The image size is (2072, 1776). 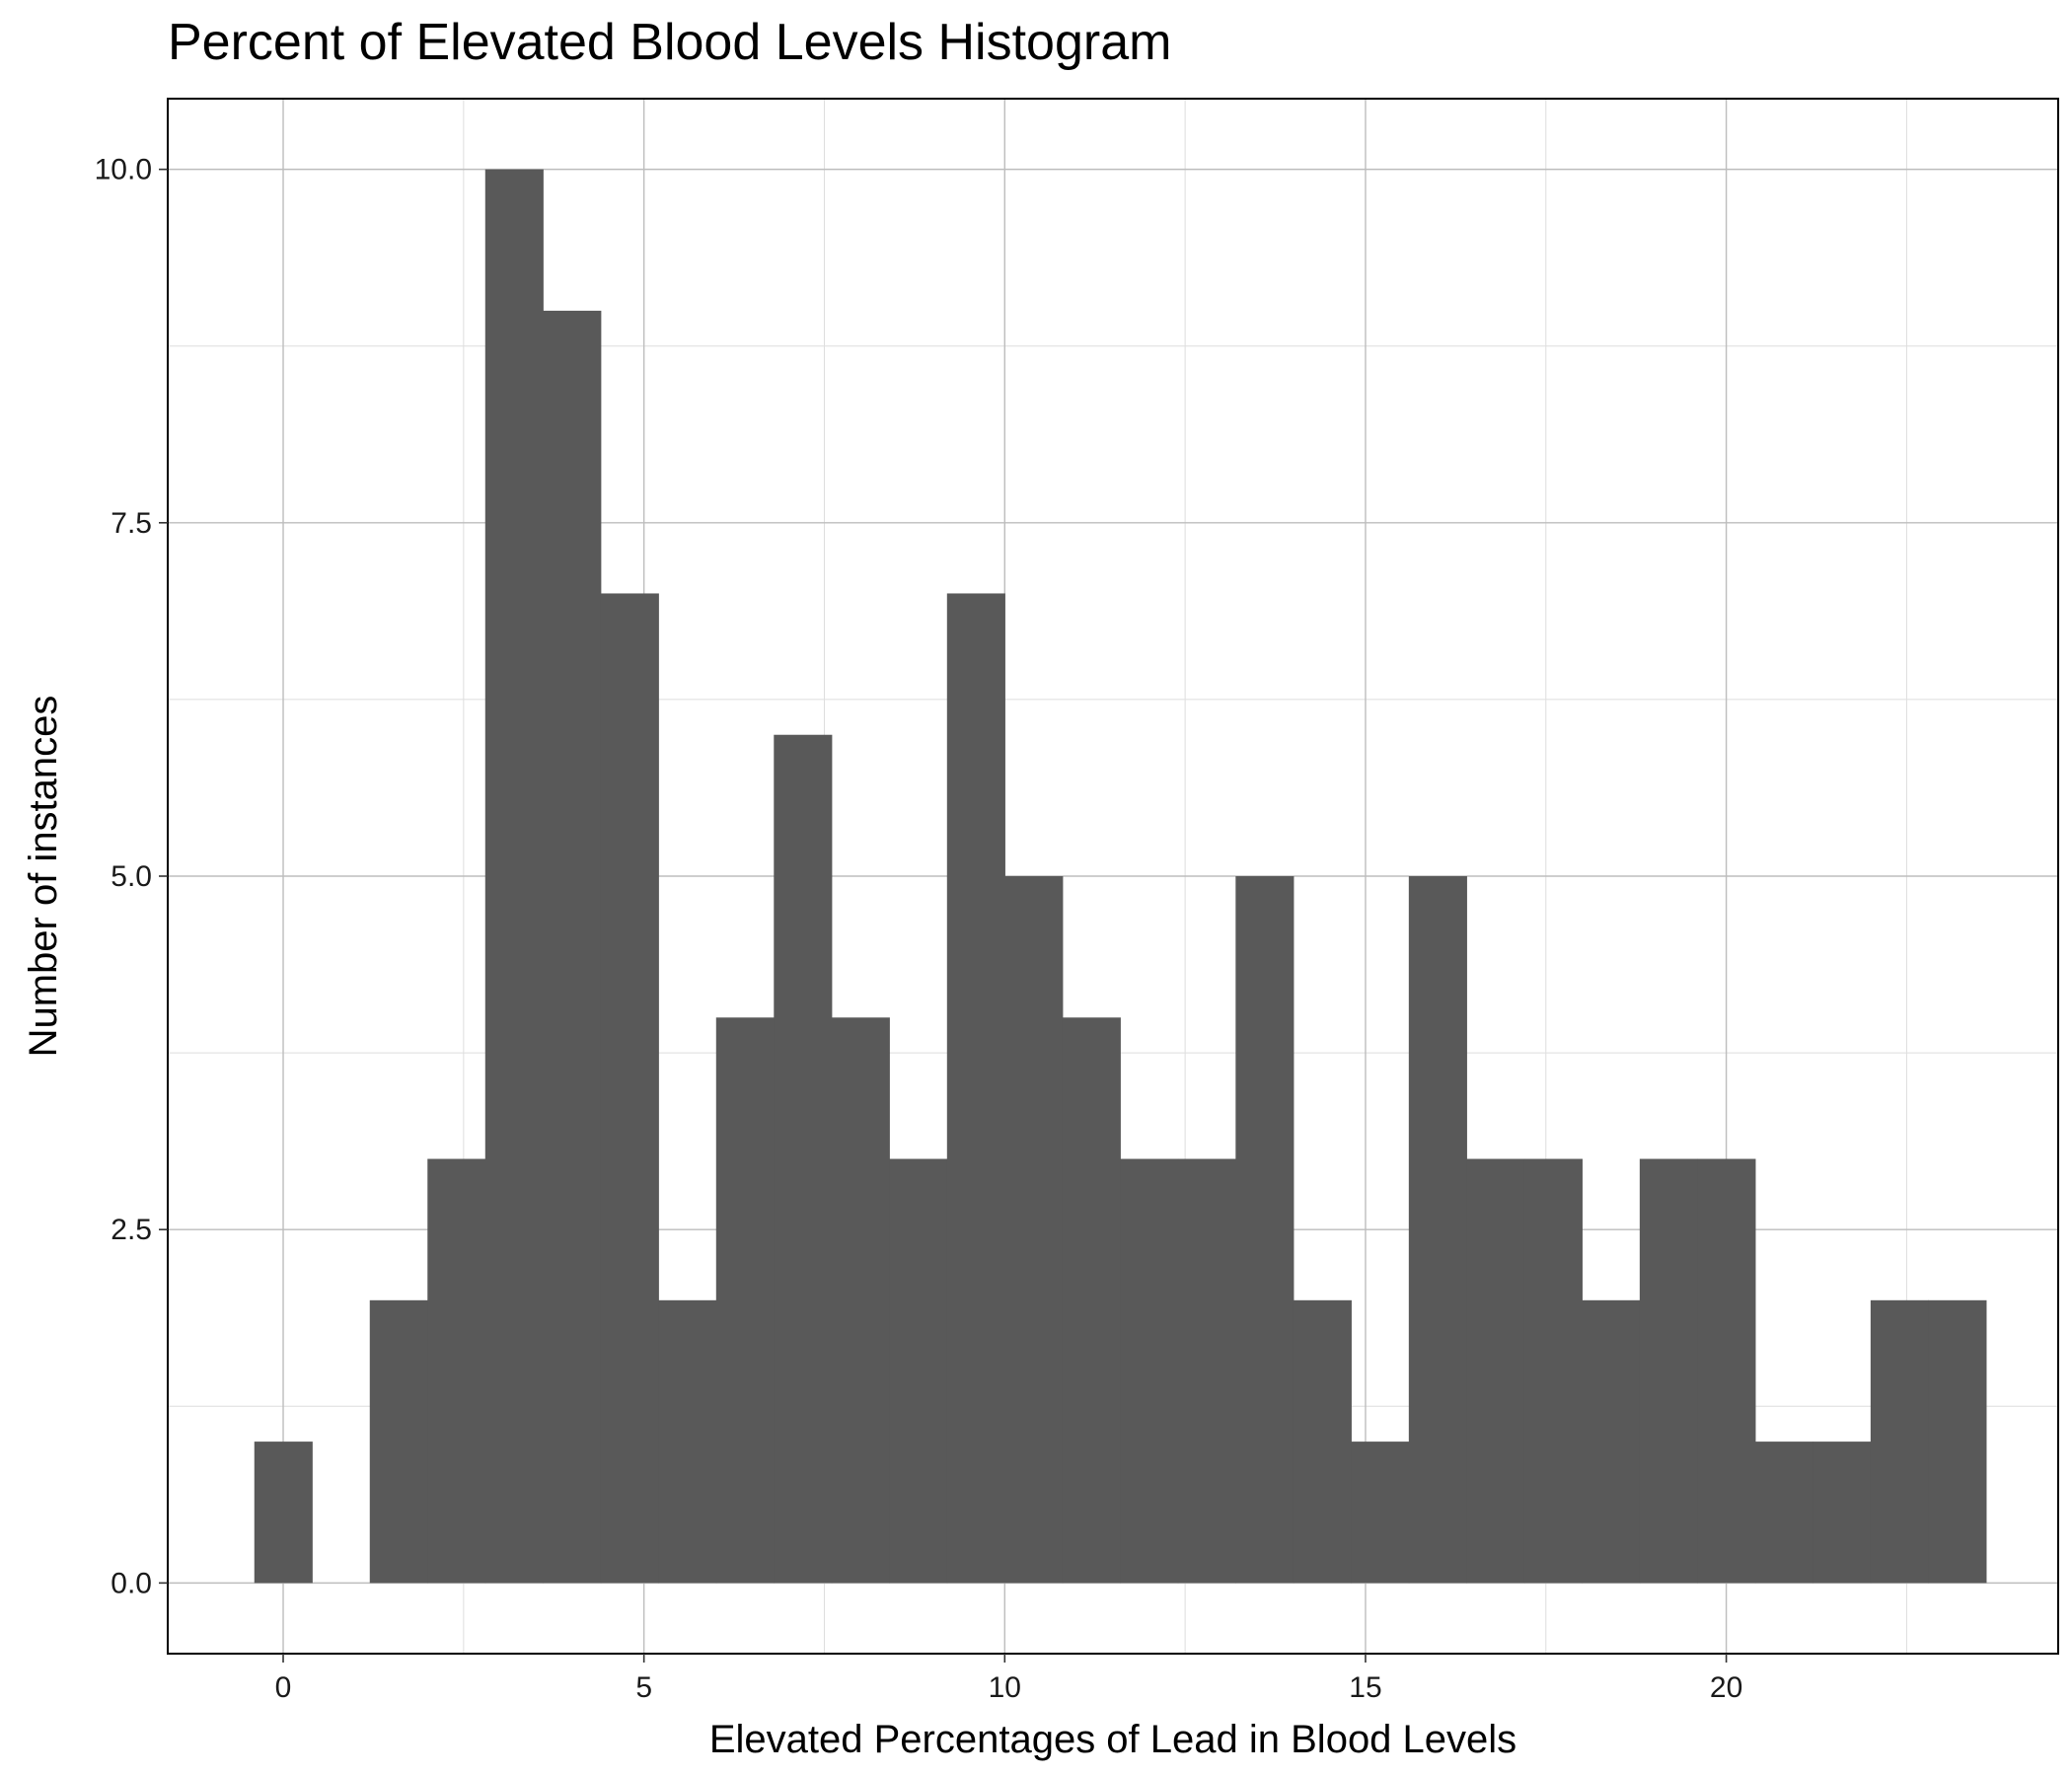 I want to click on y-tick-label: 7.5, so click(x=131, y=524).